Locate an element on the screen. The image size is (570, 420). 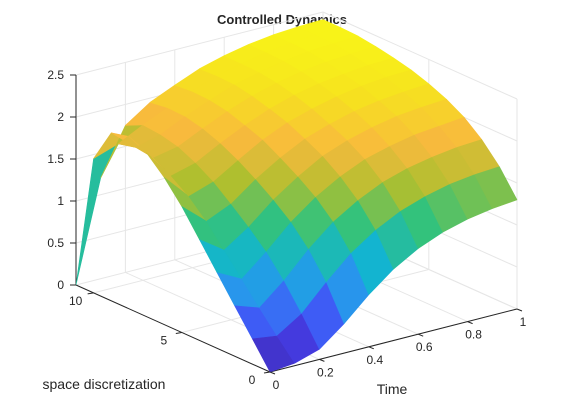
z-tick-label: 1 is located at coordinates (60, 201).